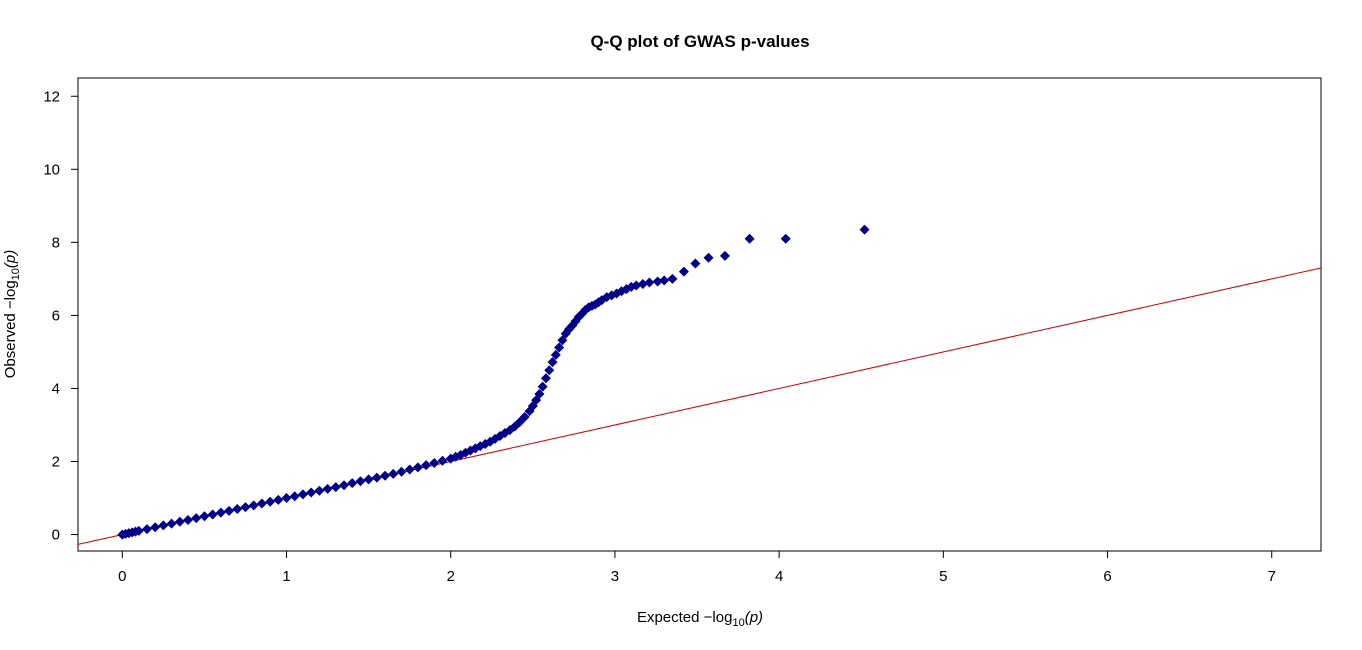  I want to click on y-axis-label: Observed −log10(p), so click(12, 314).